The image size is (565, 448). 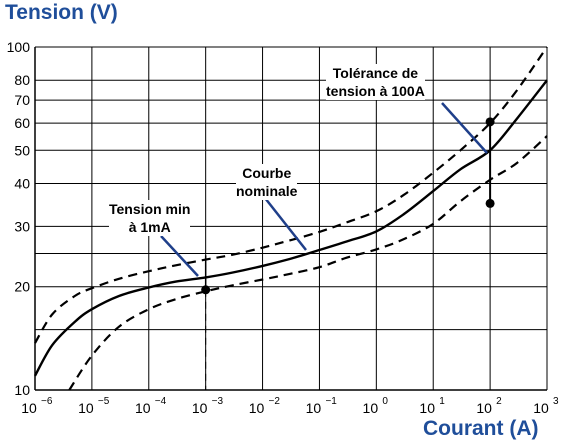 I want to click on x-tick-exponent: −4, so click(x=161, y=401).